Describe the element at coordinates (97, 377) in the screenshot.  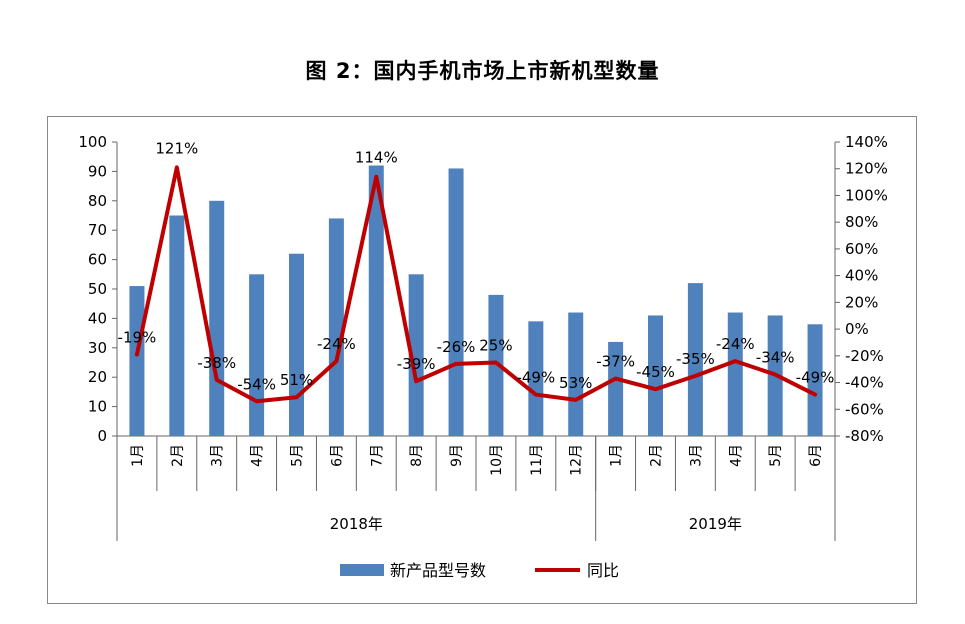
I see `left-tick-label: 20` at that location.